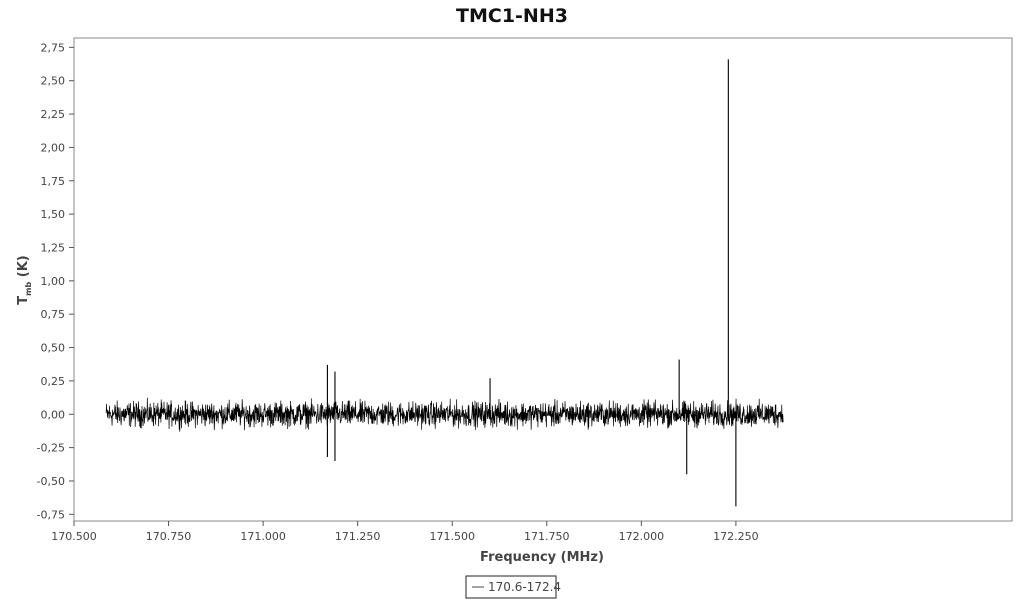 This screenshot has width=1024, height=600. I want to click on legend-box, so click(511, 587).